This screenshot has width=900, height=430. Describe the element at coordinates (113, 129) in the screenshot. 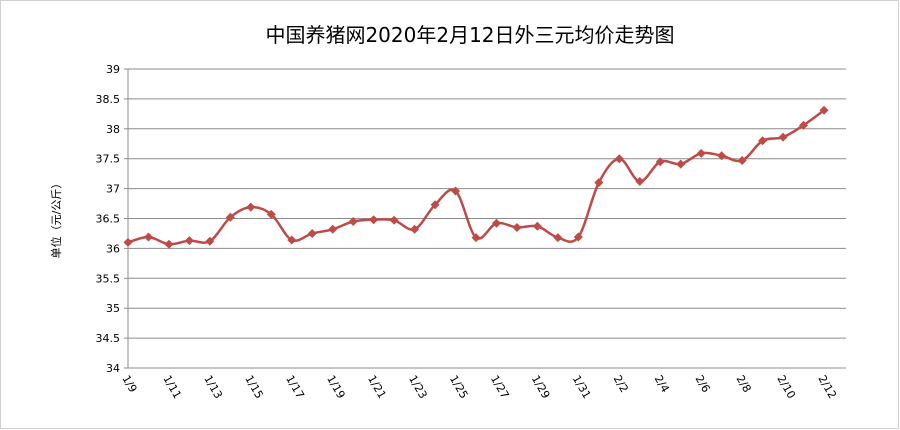

I see `y-tick-label: 38` at that location.